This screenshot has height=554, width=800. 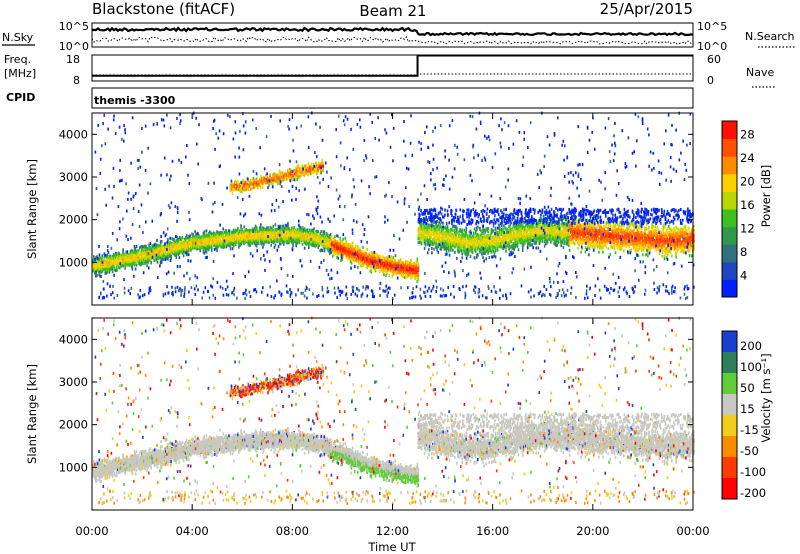 What do you see at coordinates (18, 37) in the screenshot?
I see `nsky-label: N.Sky` at bounding box center [18, 37].